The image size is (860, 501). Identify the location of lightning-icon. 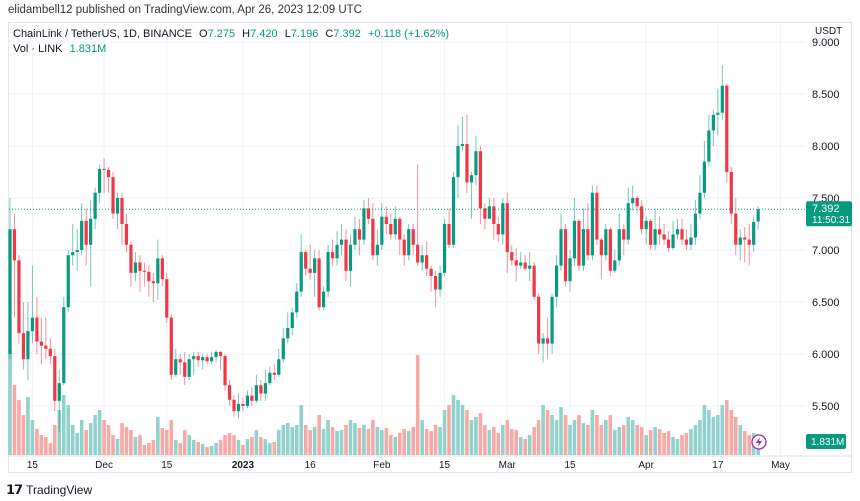
(759, 442).